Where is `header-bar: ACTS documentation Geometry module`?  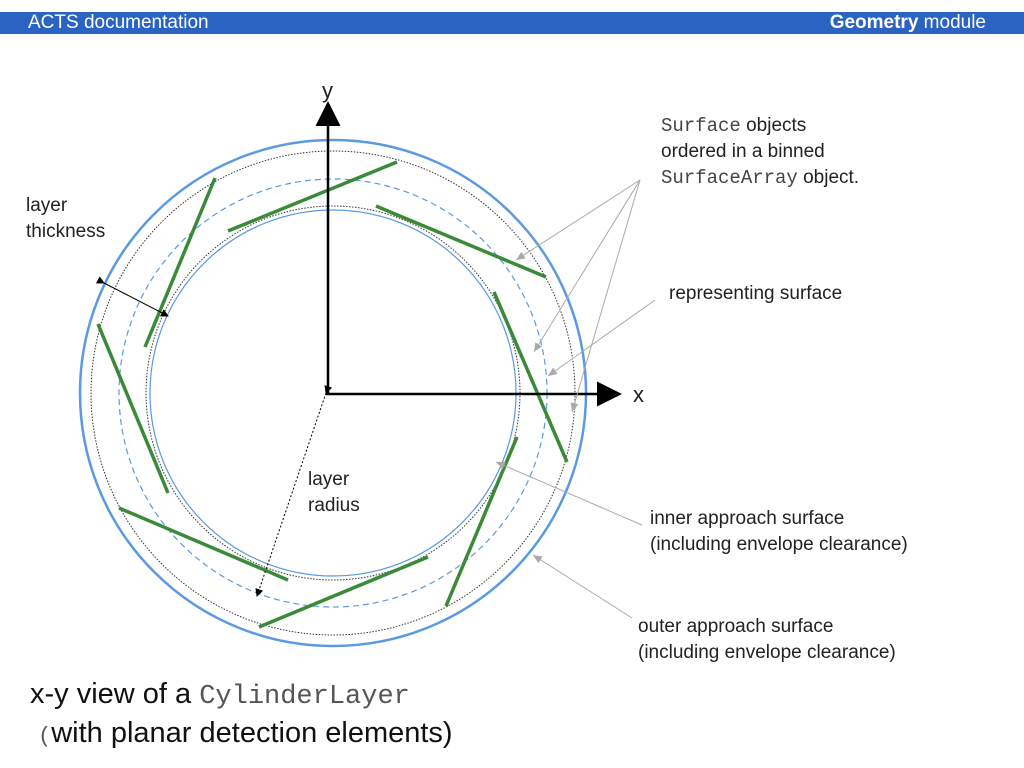
header-bar: ACTS documentation Geometry module is located at coordinates (512, 23).